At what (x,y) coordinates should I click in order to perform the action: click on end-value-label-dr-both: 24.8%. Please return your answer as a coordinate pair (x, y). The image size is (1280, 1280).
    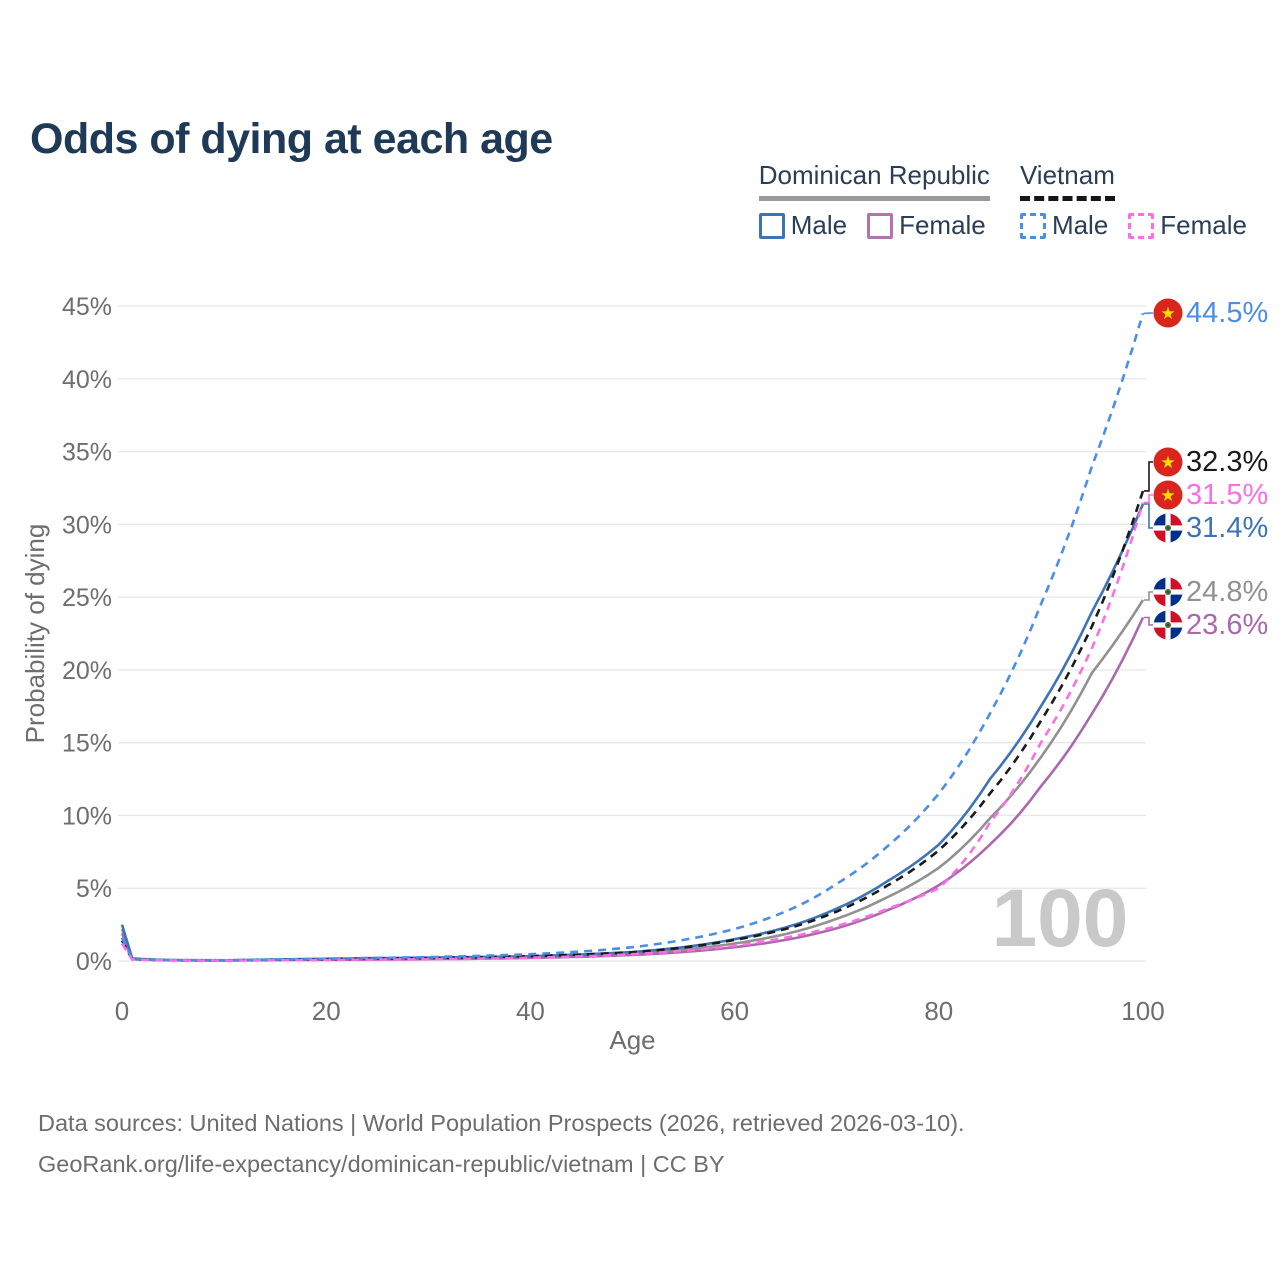
    Looking at the image, I should click on (1227, 592).